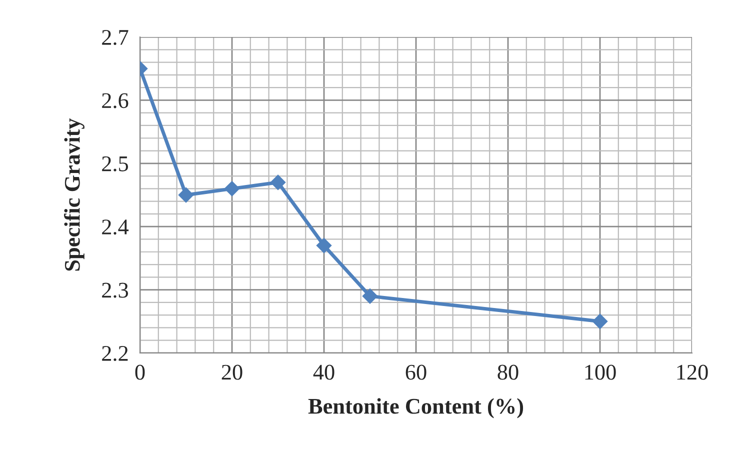 The height and width of the screenshot is (468, 730). What do you see at coordinates (140, 372) in the screenshot?
I see `x-tick-label: 0` at bounding box center [140, 372].